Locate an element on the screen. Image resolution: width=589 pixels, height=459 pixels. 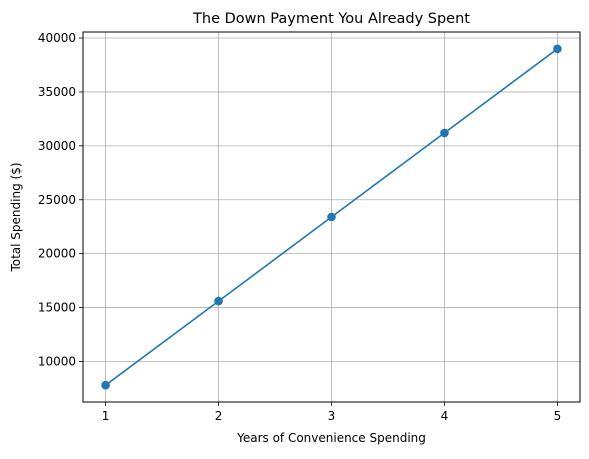
x-axis-label: Years of Convenience Spending is located at coordinates (331, 438).